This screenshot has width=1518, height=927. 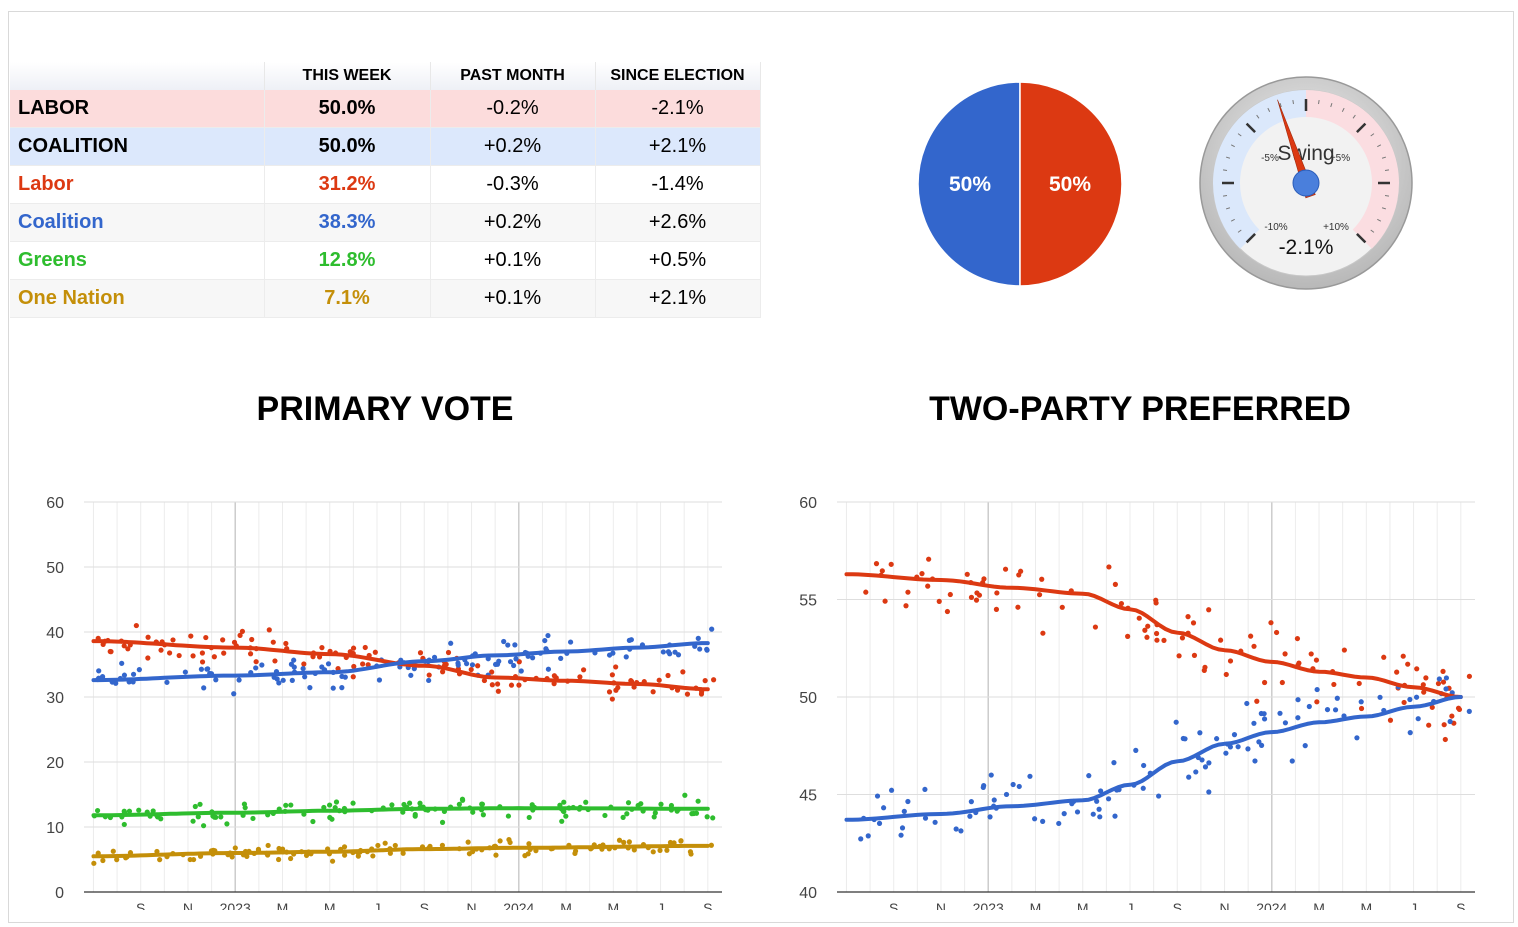 What do you see at coordinates (513, 76) in the screenshot?
I see `header-past-month: PAST MONTH` at bounding box center [513, 76].